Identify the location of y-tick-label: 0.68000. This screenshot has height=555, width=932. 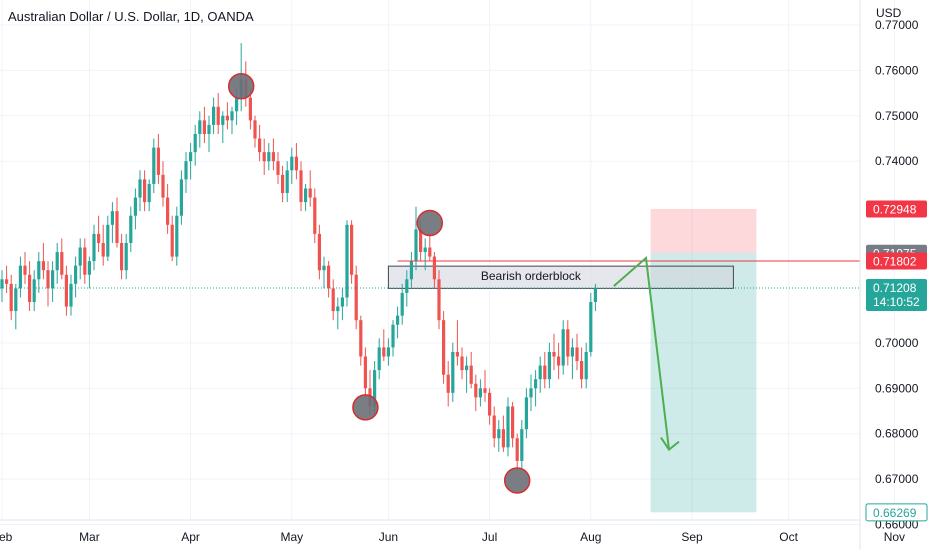
(897, 434).